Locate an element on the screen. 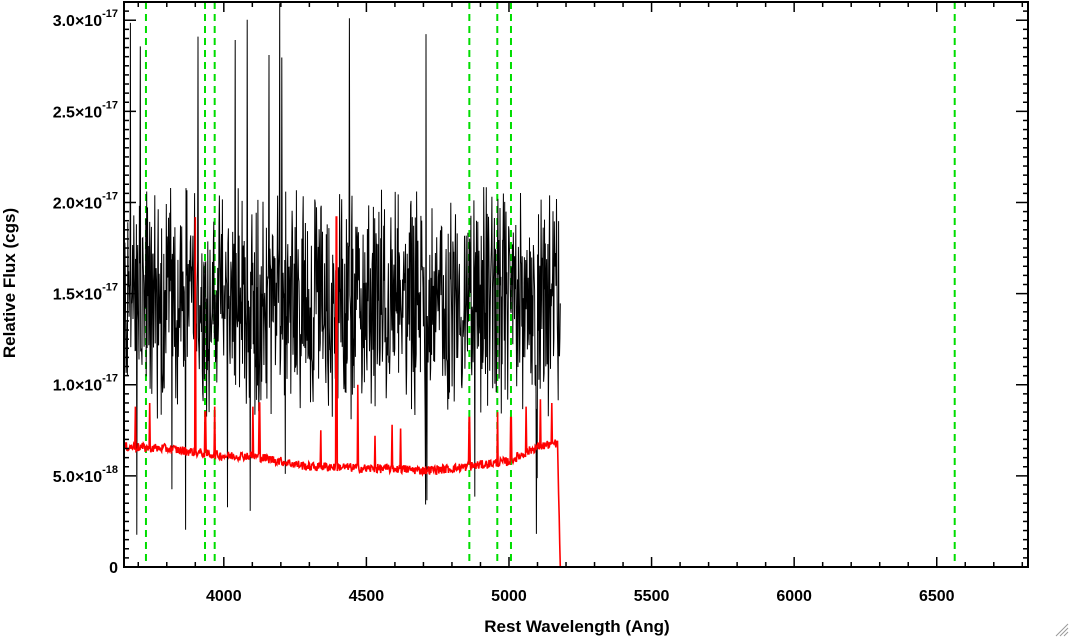 This screenshot has width=1069, height=637. y-axis-title: Relative Flux (cgs) is located at coordinates (9, 283).